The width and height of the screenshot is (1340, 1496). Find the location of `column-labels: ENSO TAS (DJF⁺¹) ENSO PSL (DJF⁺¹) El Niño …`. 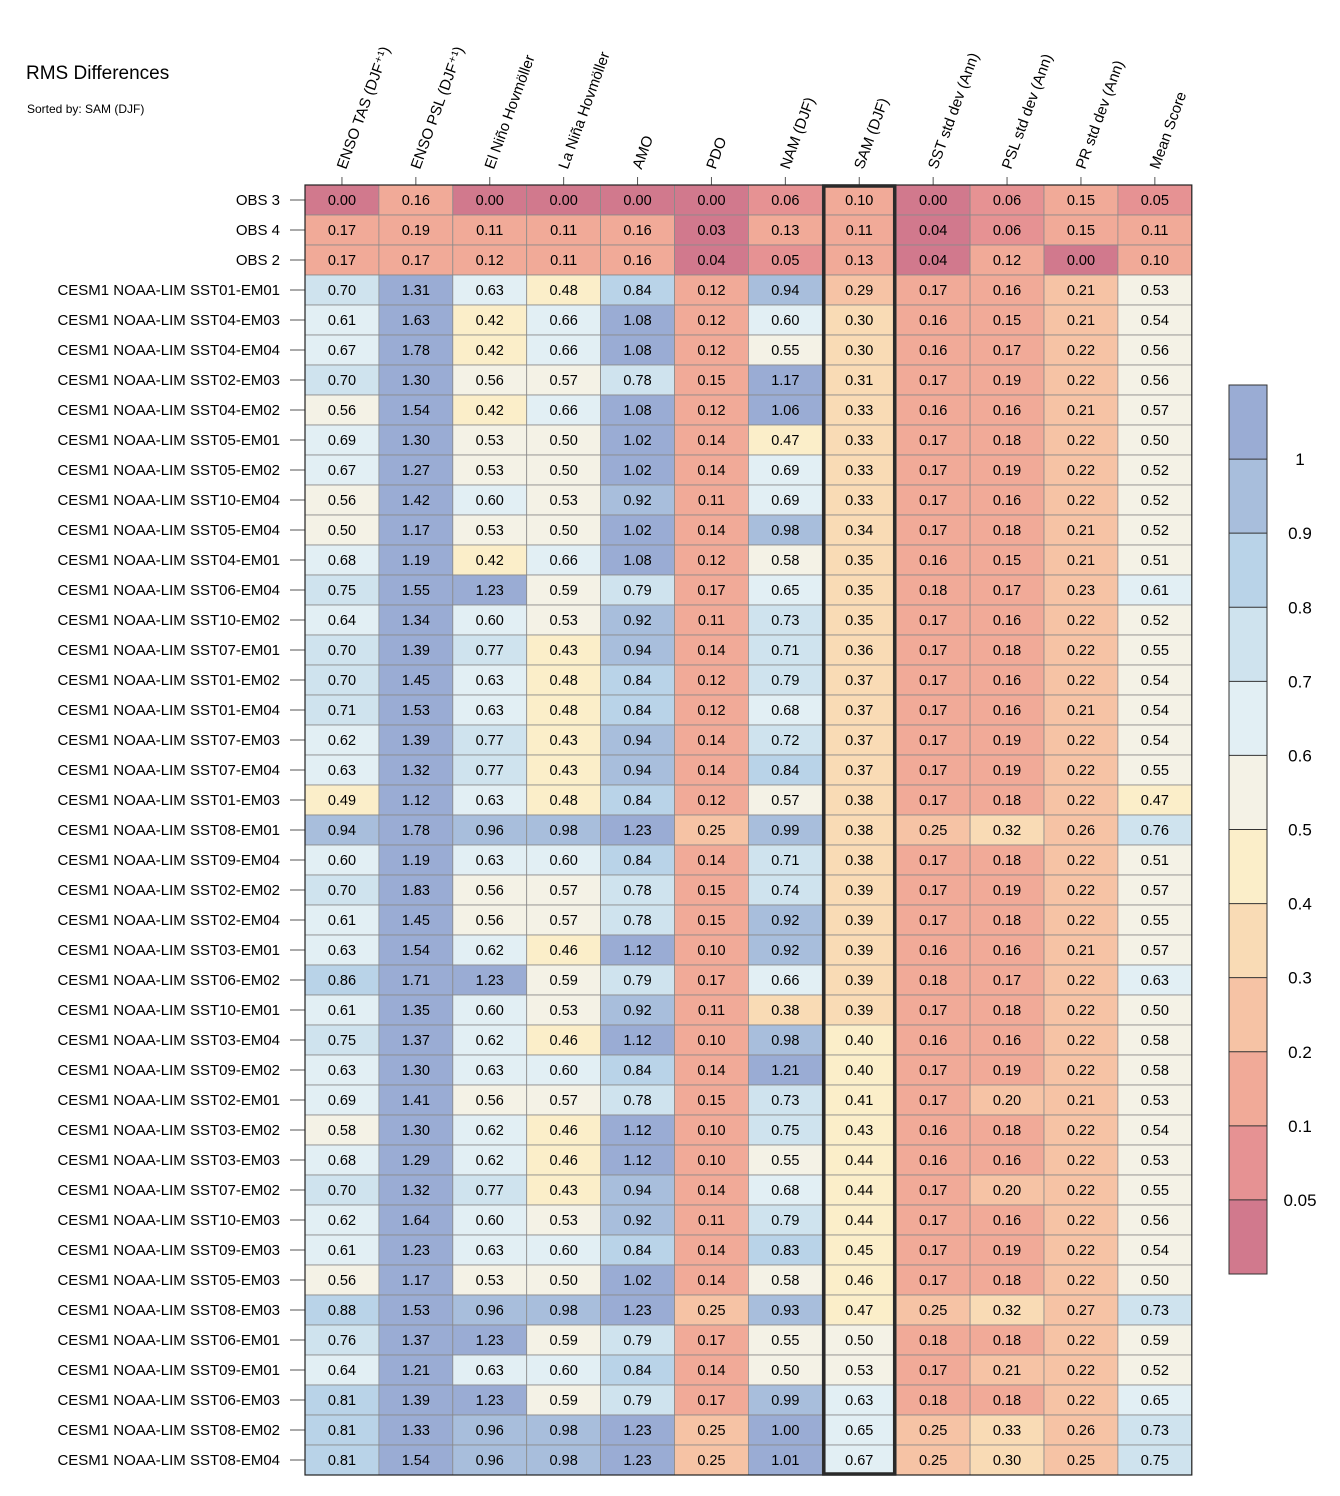

column-labels: ENSO TAS (DJF⁺¹) ENSO PSL (DJF⁺¹) El Niño … is located at coordinates (762, 114).